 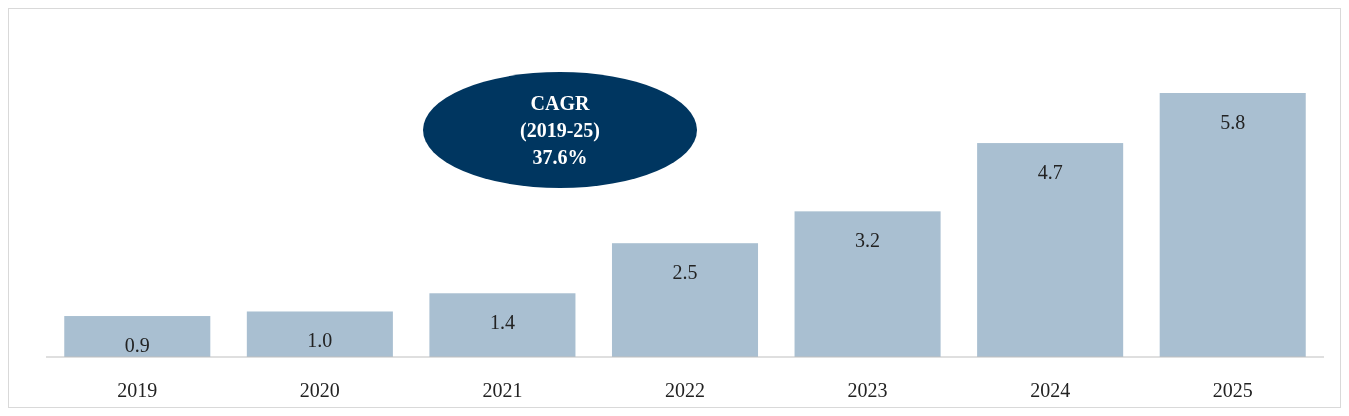 What do you see at coordinates (1050, 172) in the screenshot?
I see `data-label: 4.7` at bounding box center [1050, 172].